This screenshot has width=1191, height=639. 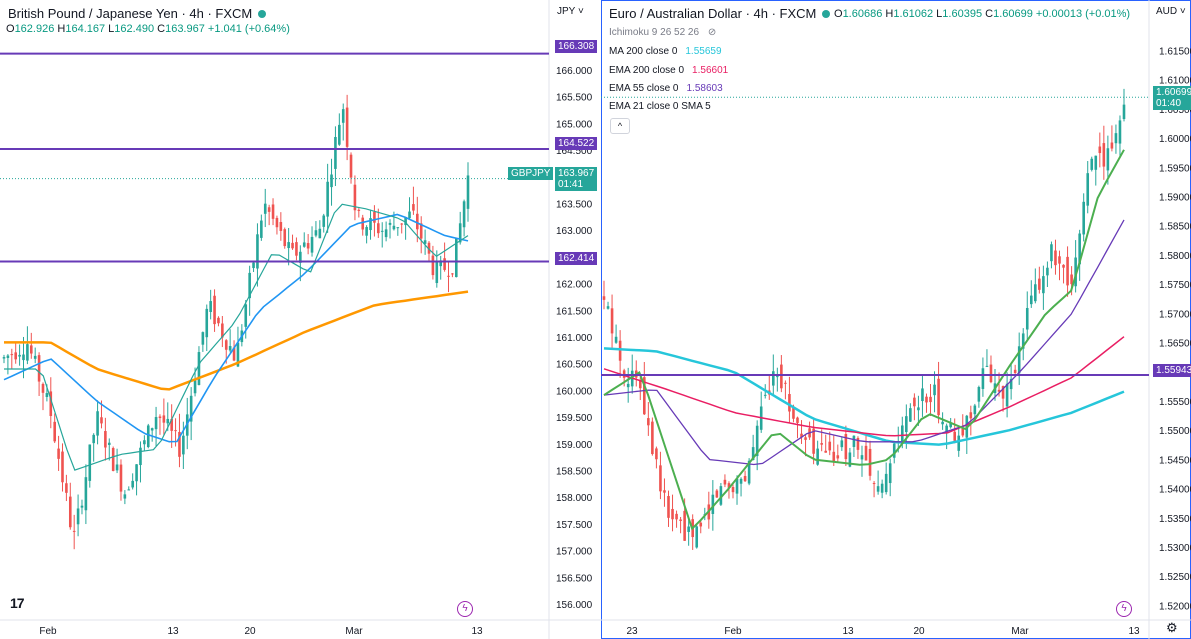 What do you see at coordinates (48, 631) in the screenshot?
I see `time-tick-label: Feb` at bounding box center [48, 631].